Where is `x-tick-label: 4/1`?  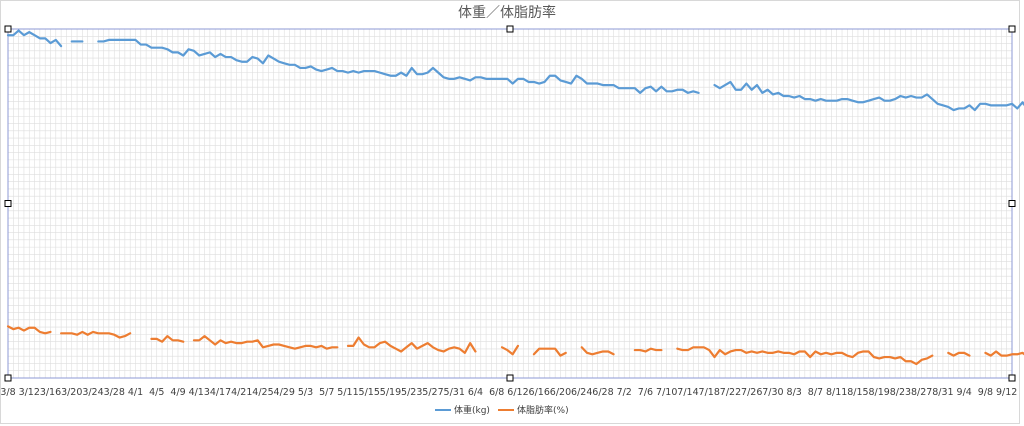
x-tick-label: 4/1 is located at coordinates (135, 392).